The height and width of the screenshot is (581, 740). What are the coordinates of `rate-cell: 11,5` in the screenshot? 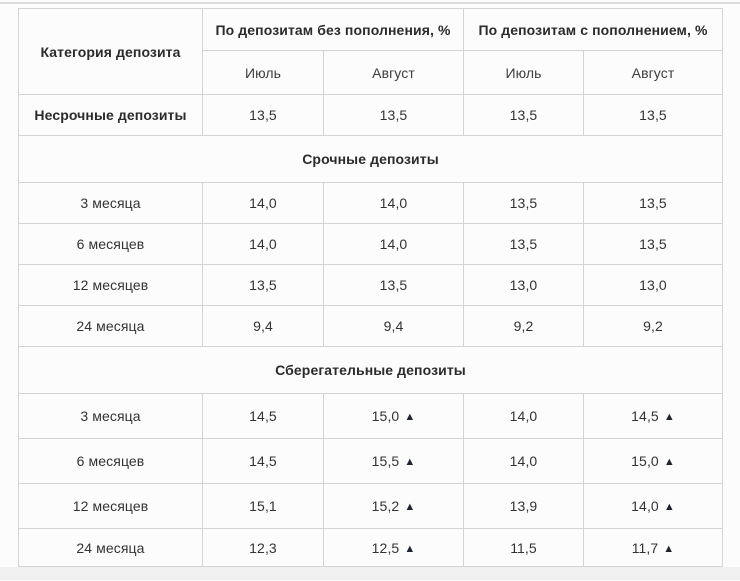 It's located at (523, 547).